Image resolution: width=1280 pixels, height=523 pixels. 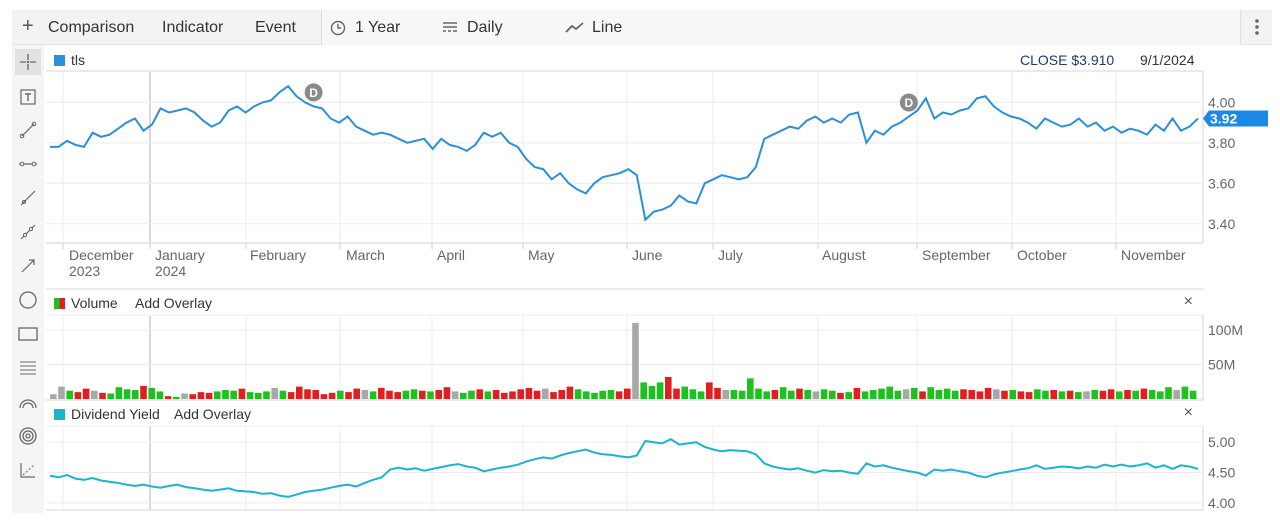 What do you see at coordinates (28, 334) in the screenshot?
I see `rectangle-icon` at bounding box center [28, 334].